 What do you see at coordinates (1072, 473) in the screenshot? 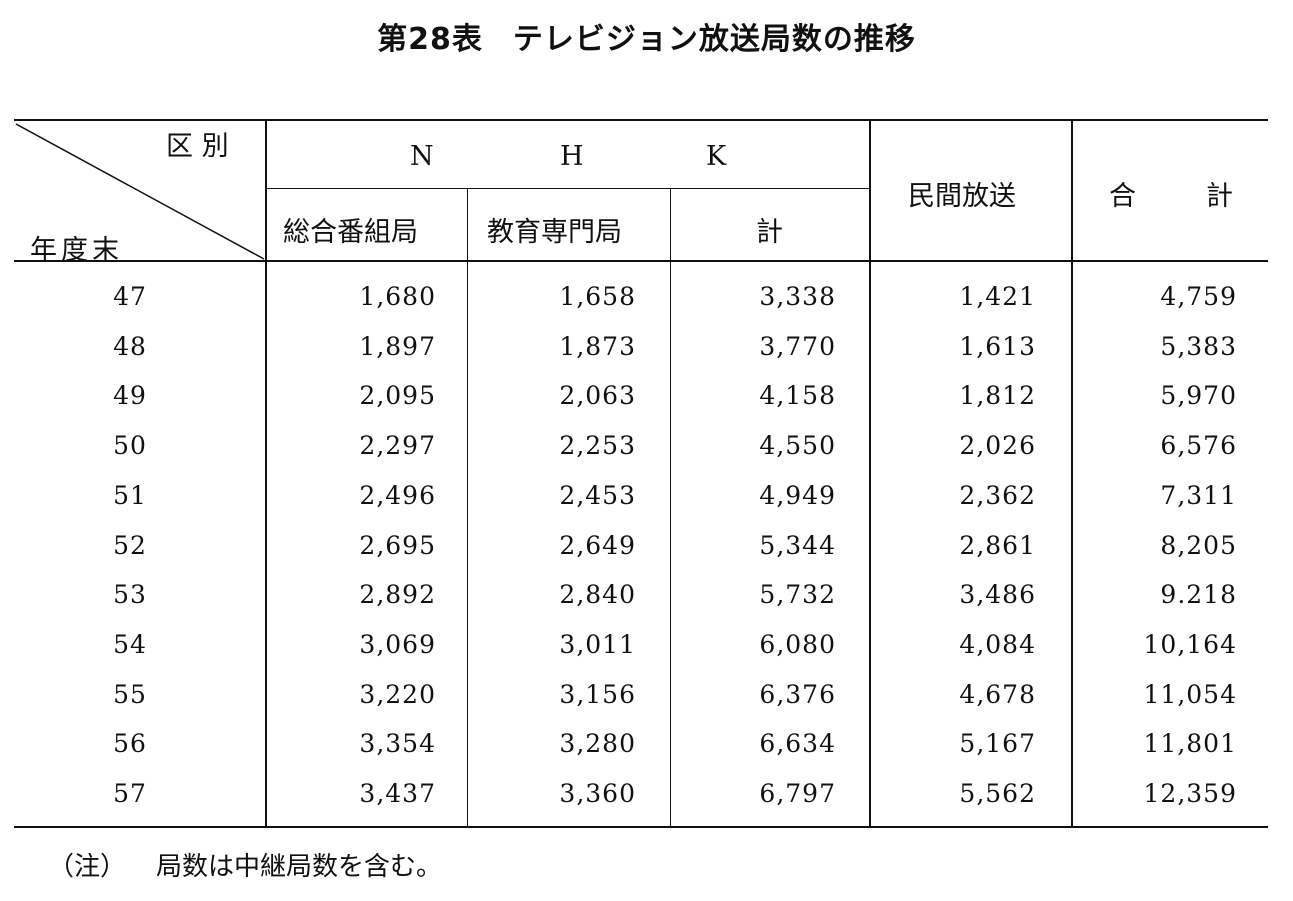
I see `divider-private` at bounding box center [1072, 473].